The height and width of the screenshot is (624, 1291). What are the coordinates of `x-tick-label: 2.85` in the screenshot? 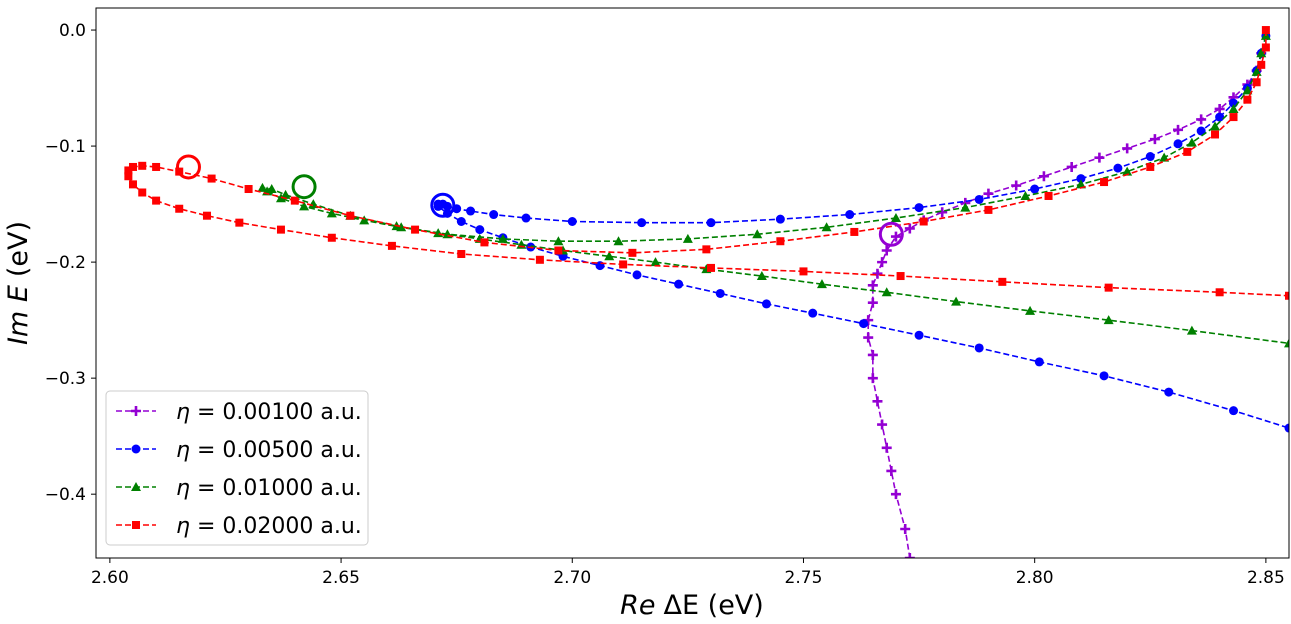 It's located at (1266, 578).